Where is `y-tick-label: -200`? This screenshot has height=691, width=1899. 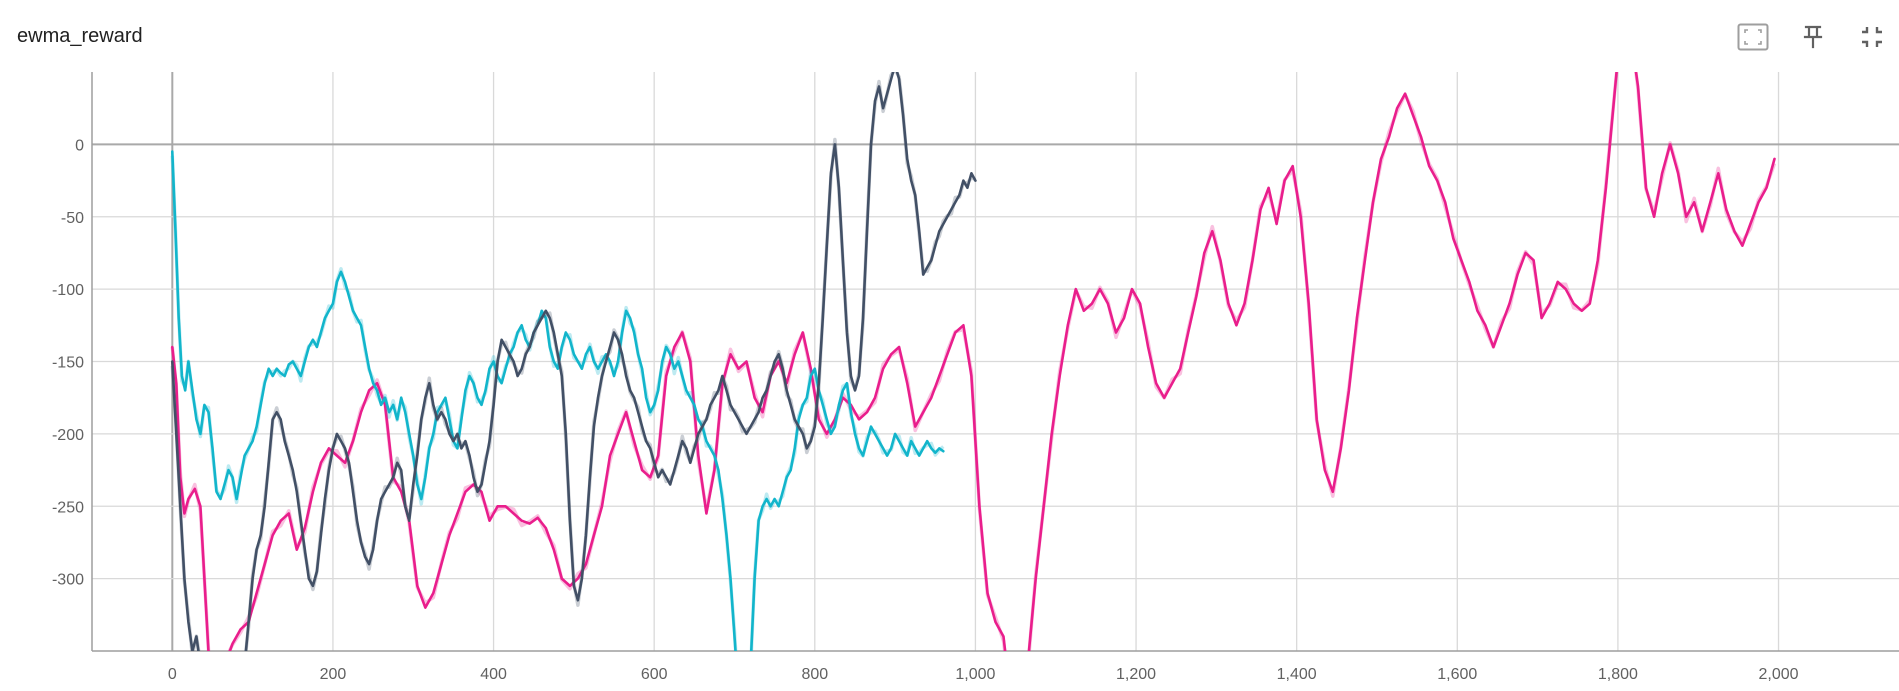
y-tick-label: -200 is located at coordinates (68, 435).